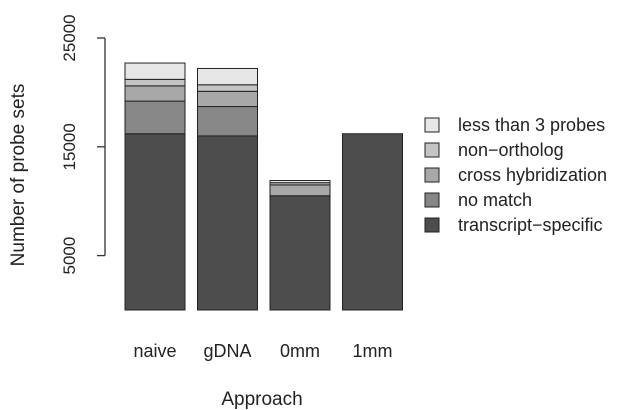 Image resolution: width=631 pixels, height=410 pixels. Describe the element at coordinates (531, 125) in the screenshot. I see `legend-label: less than 3 probes` at that location.